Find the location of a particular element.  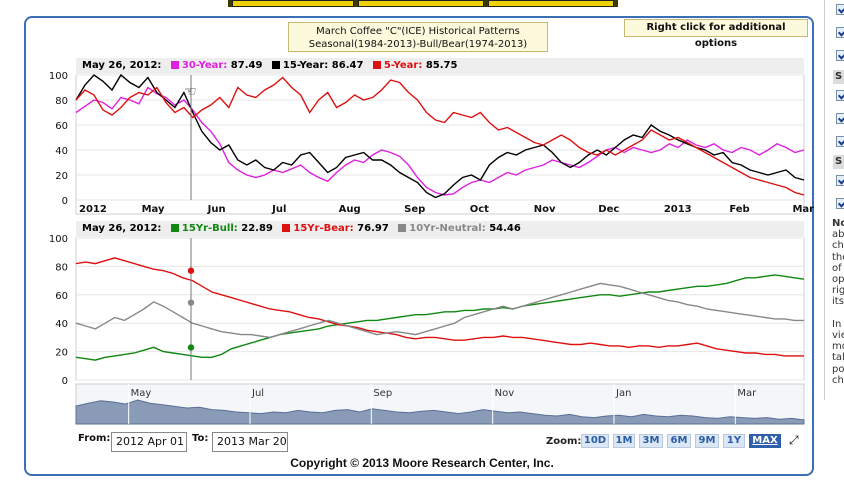

five-year-legend-value: 85.75 is located at coordinates (441, 65).